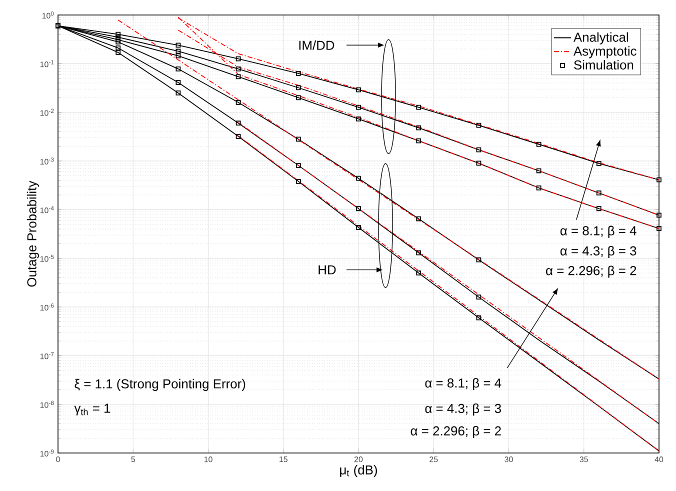  What do you see at coordinates (327, 269) in the screenshot?
I see `annotation: HD` at bounding box center [327, 269].